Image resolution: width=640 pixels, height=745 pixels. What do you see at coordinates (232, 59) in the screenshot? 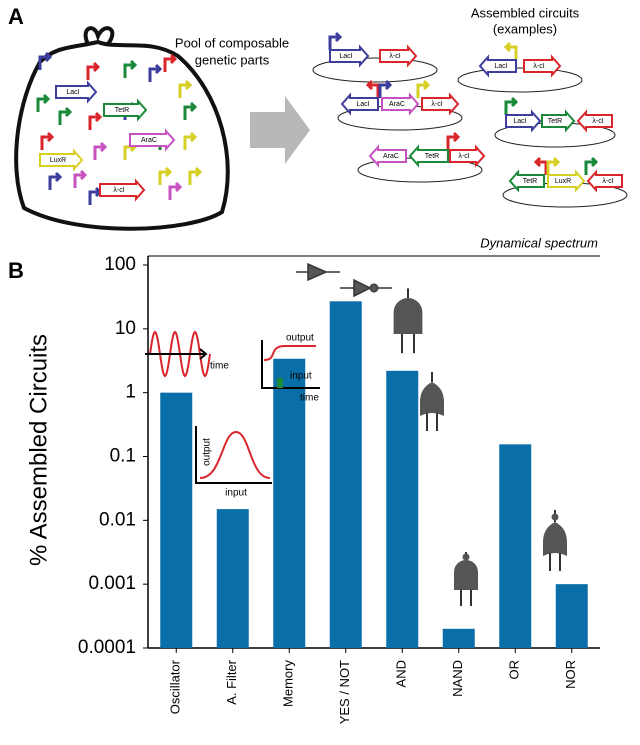
I see `pool-title: genetic parts` at bounding box center [232, 59].